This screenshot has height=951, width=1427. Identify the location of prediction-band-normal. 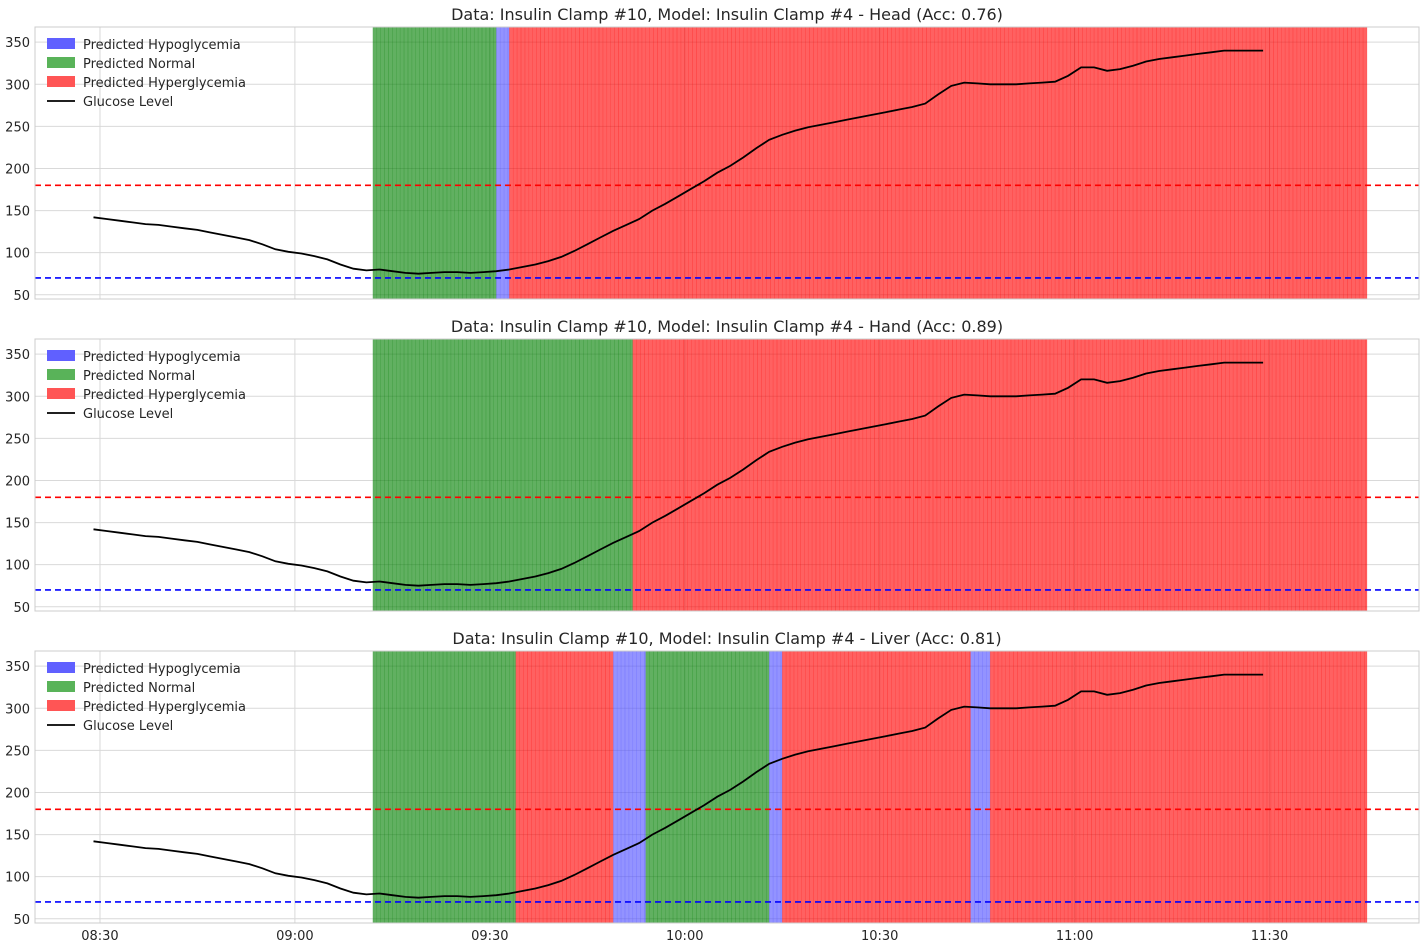
(503, 475).